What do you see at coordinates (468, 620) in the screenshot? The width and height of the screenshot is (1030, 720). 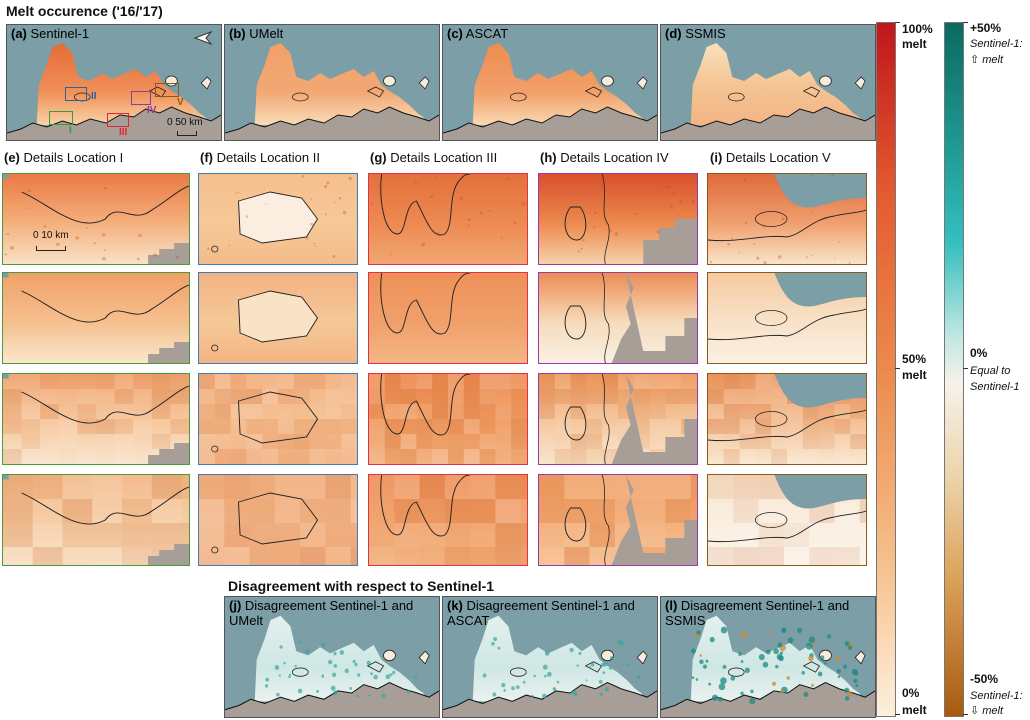 I see `panel-name-line2: ASCAT` at bounding box center [468, 620].